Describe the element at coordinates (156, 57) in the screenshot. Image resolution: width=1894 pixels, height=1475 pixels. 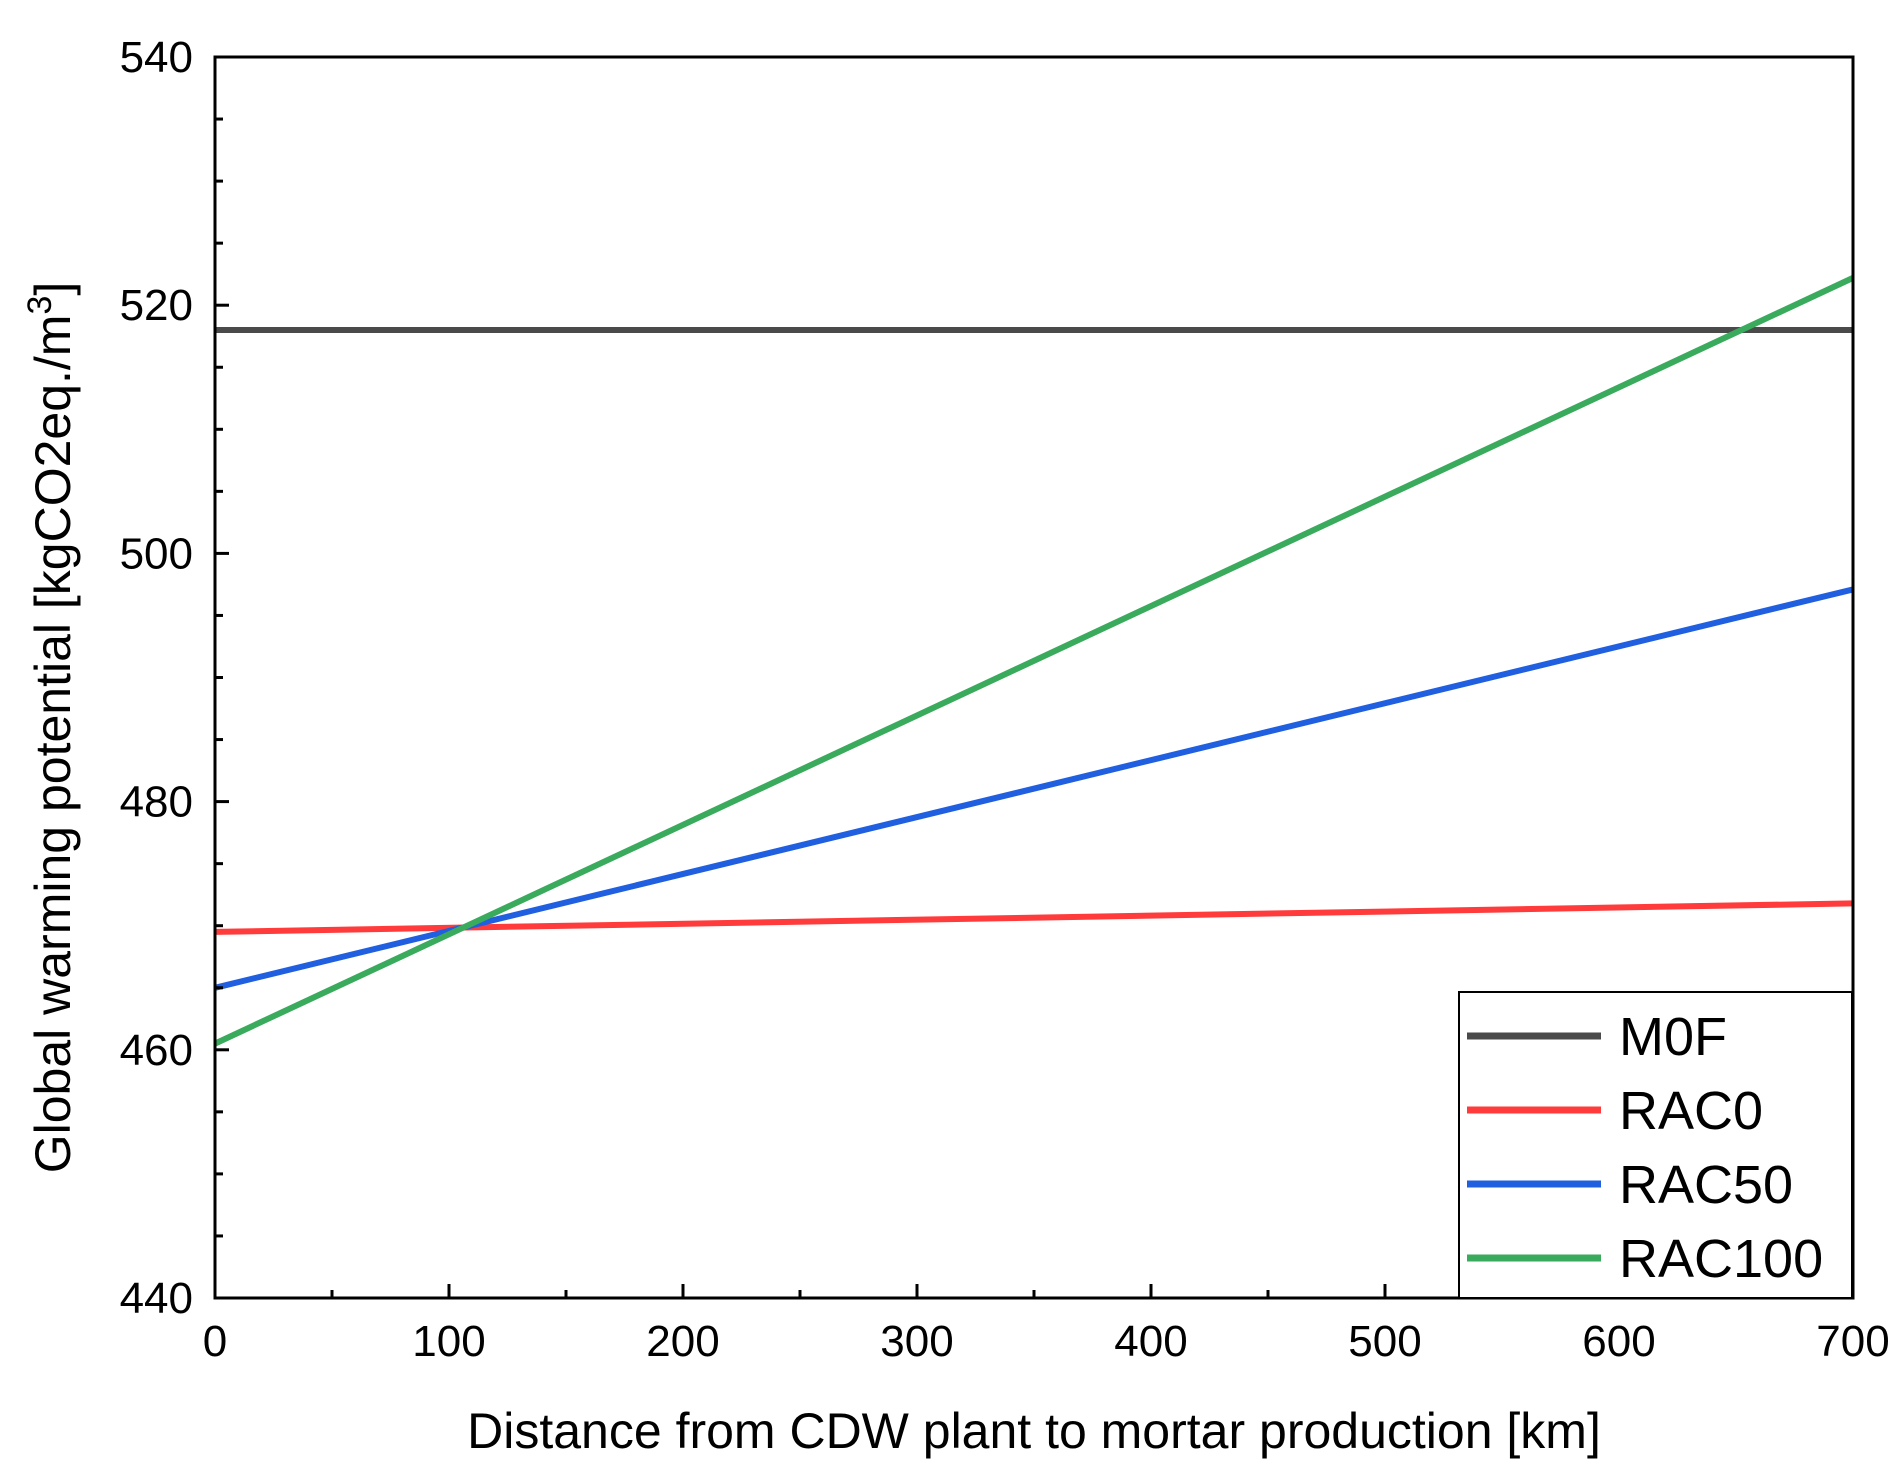
I see `y-tick-label: 540` at that location.